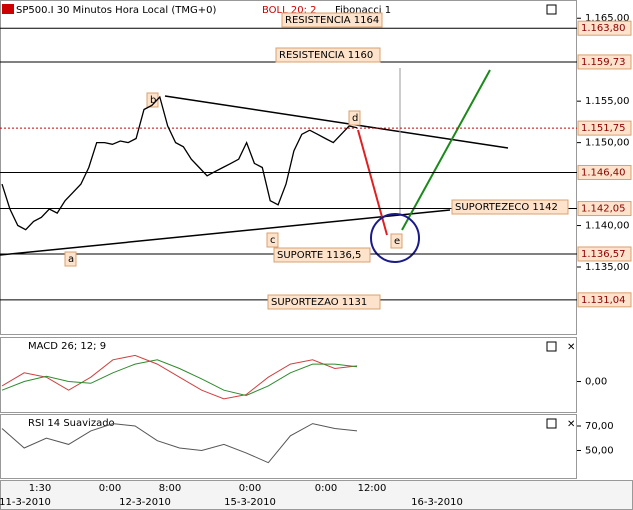  Describe the element at coordinates (506, 207) in the screenshot. I see `annotation: SUPORTEZECO 1142` at that location.